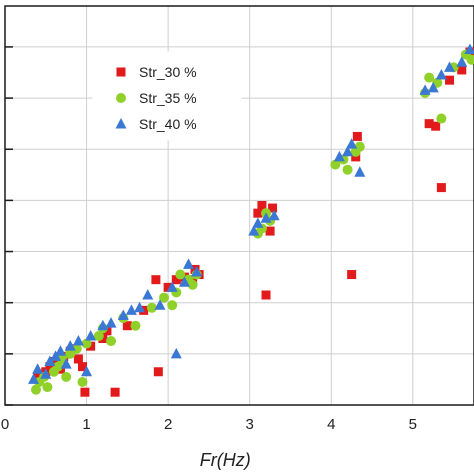  What do you see at coordinates (250, 424) in the screenshot?
I see `x-tick-label: 3` at bounding box center [250, 424].